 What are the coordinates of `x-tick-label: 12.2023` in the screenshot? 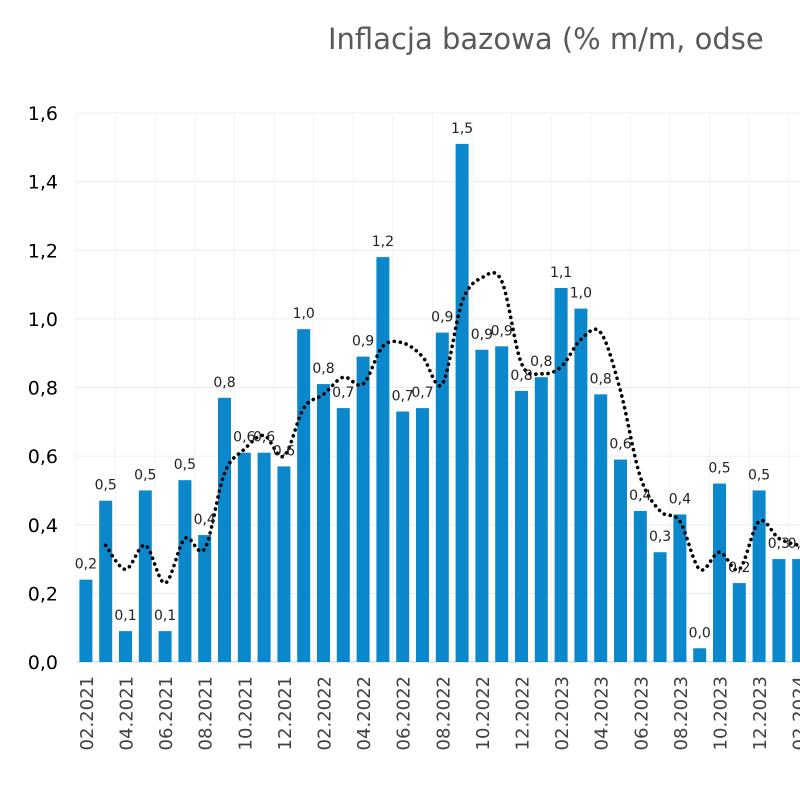 It's located at (760, 713).